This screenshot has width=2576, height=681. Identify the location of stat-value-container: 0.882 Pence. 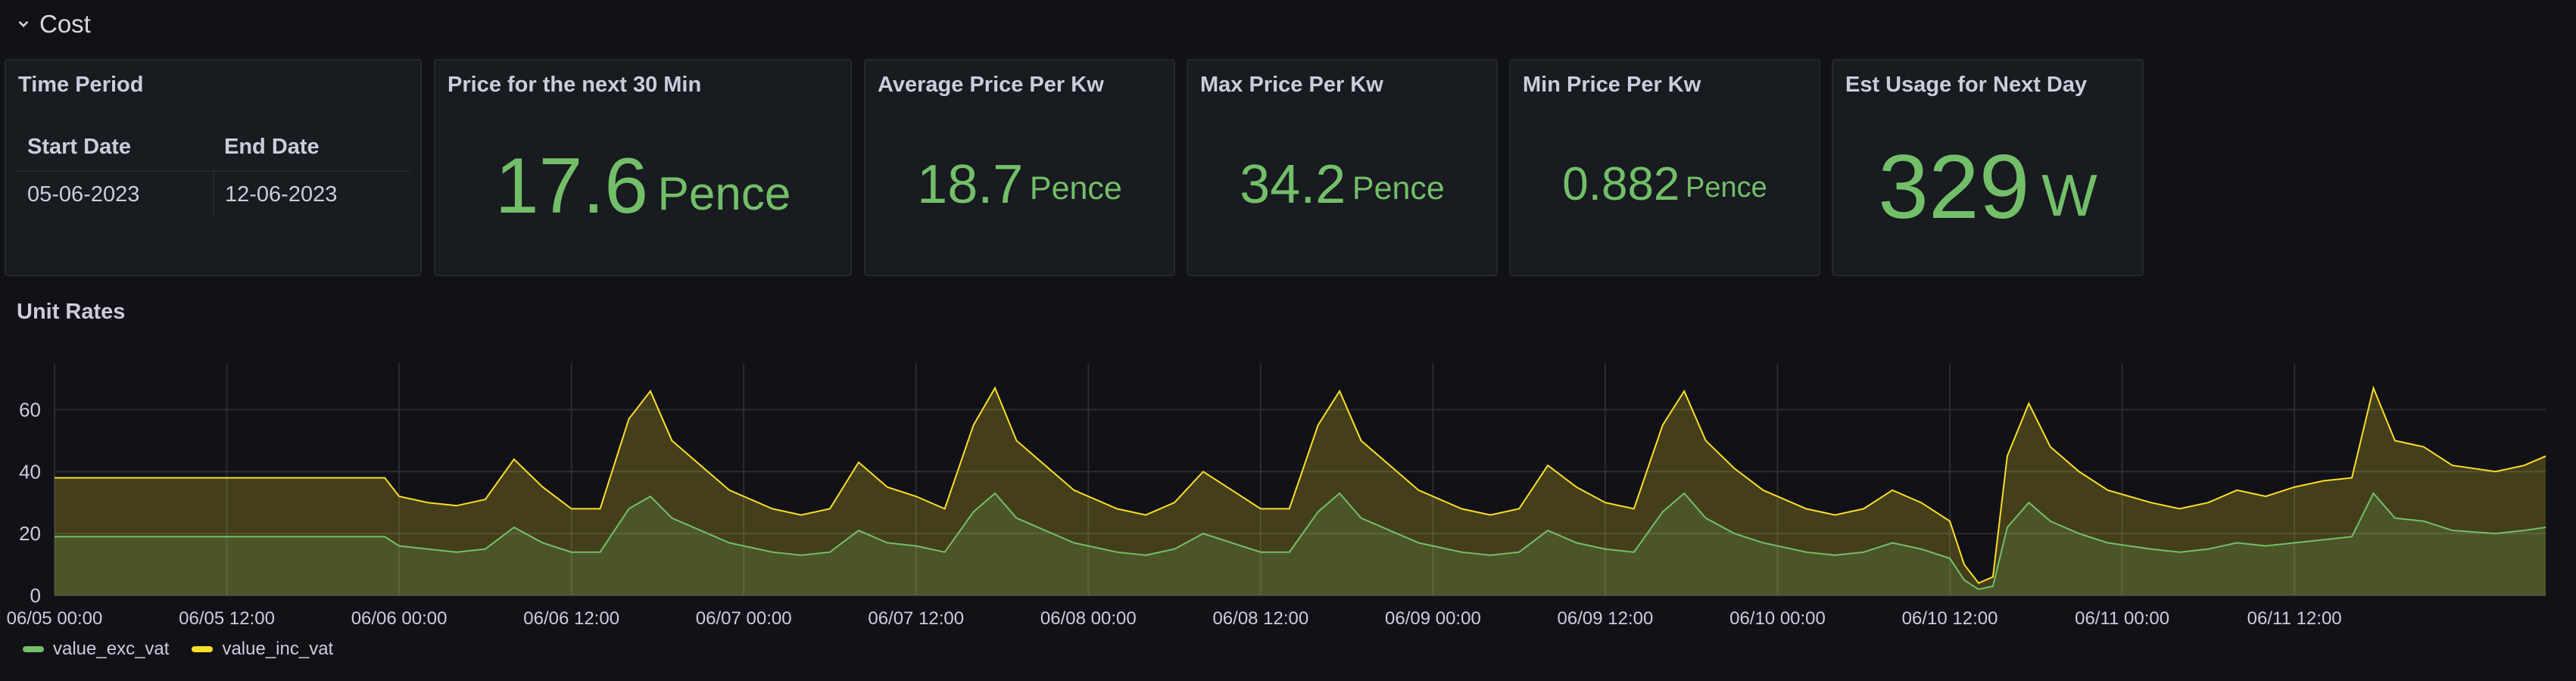
(1665, 194).